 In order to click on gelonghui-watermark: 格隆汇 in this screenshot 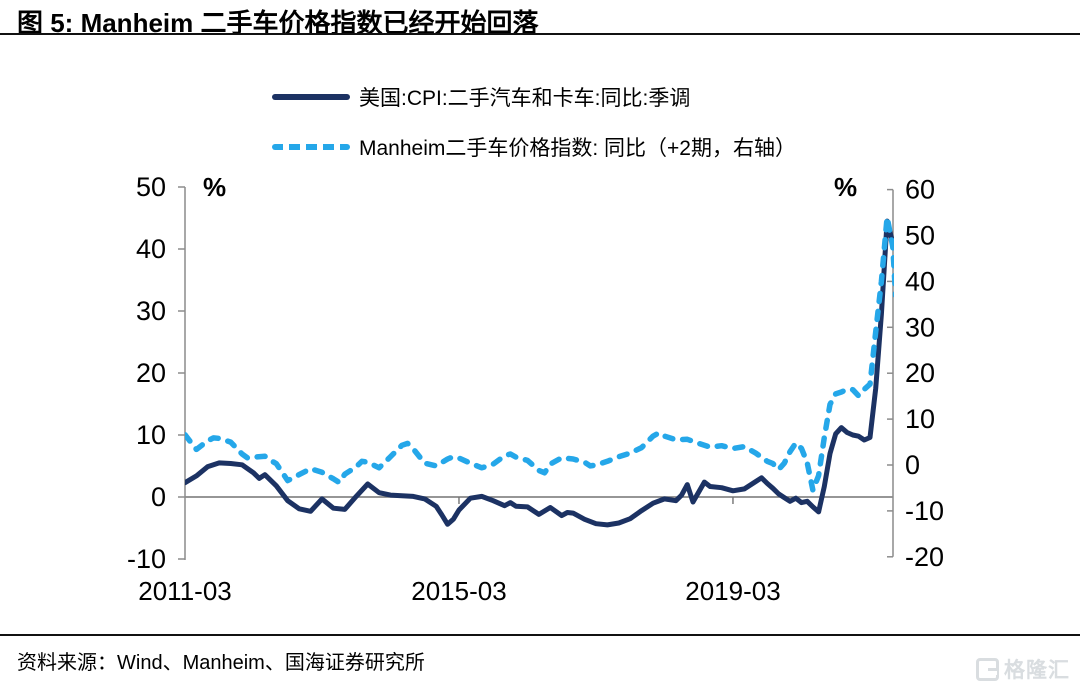, I will do `click(1023, 669)`.